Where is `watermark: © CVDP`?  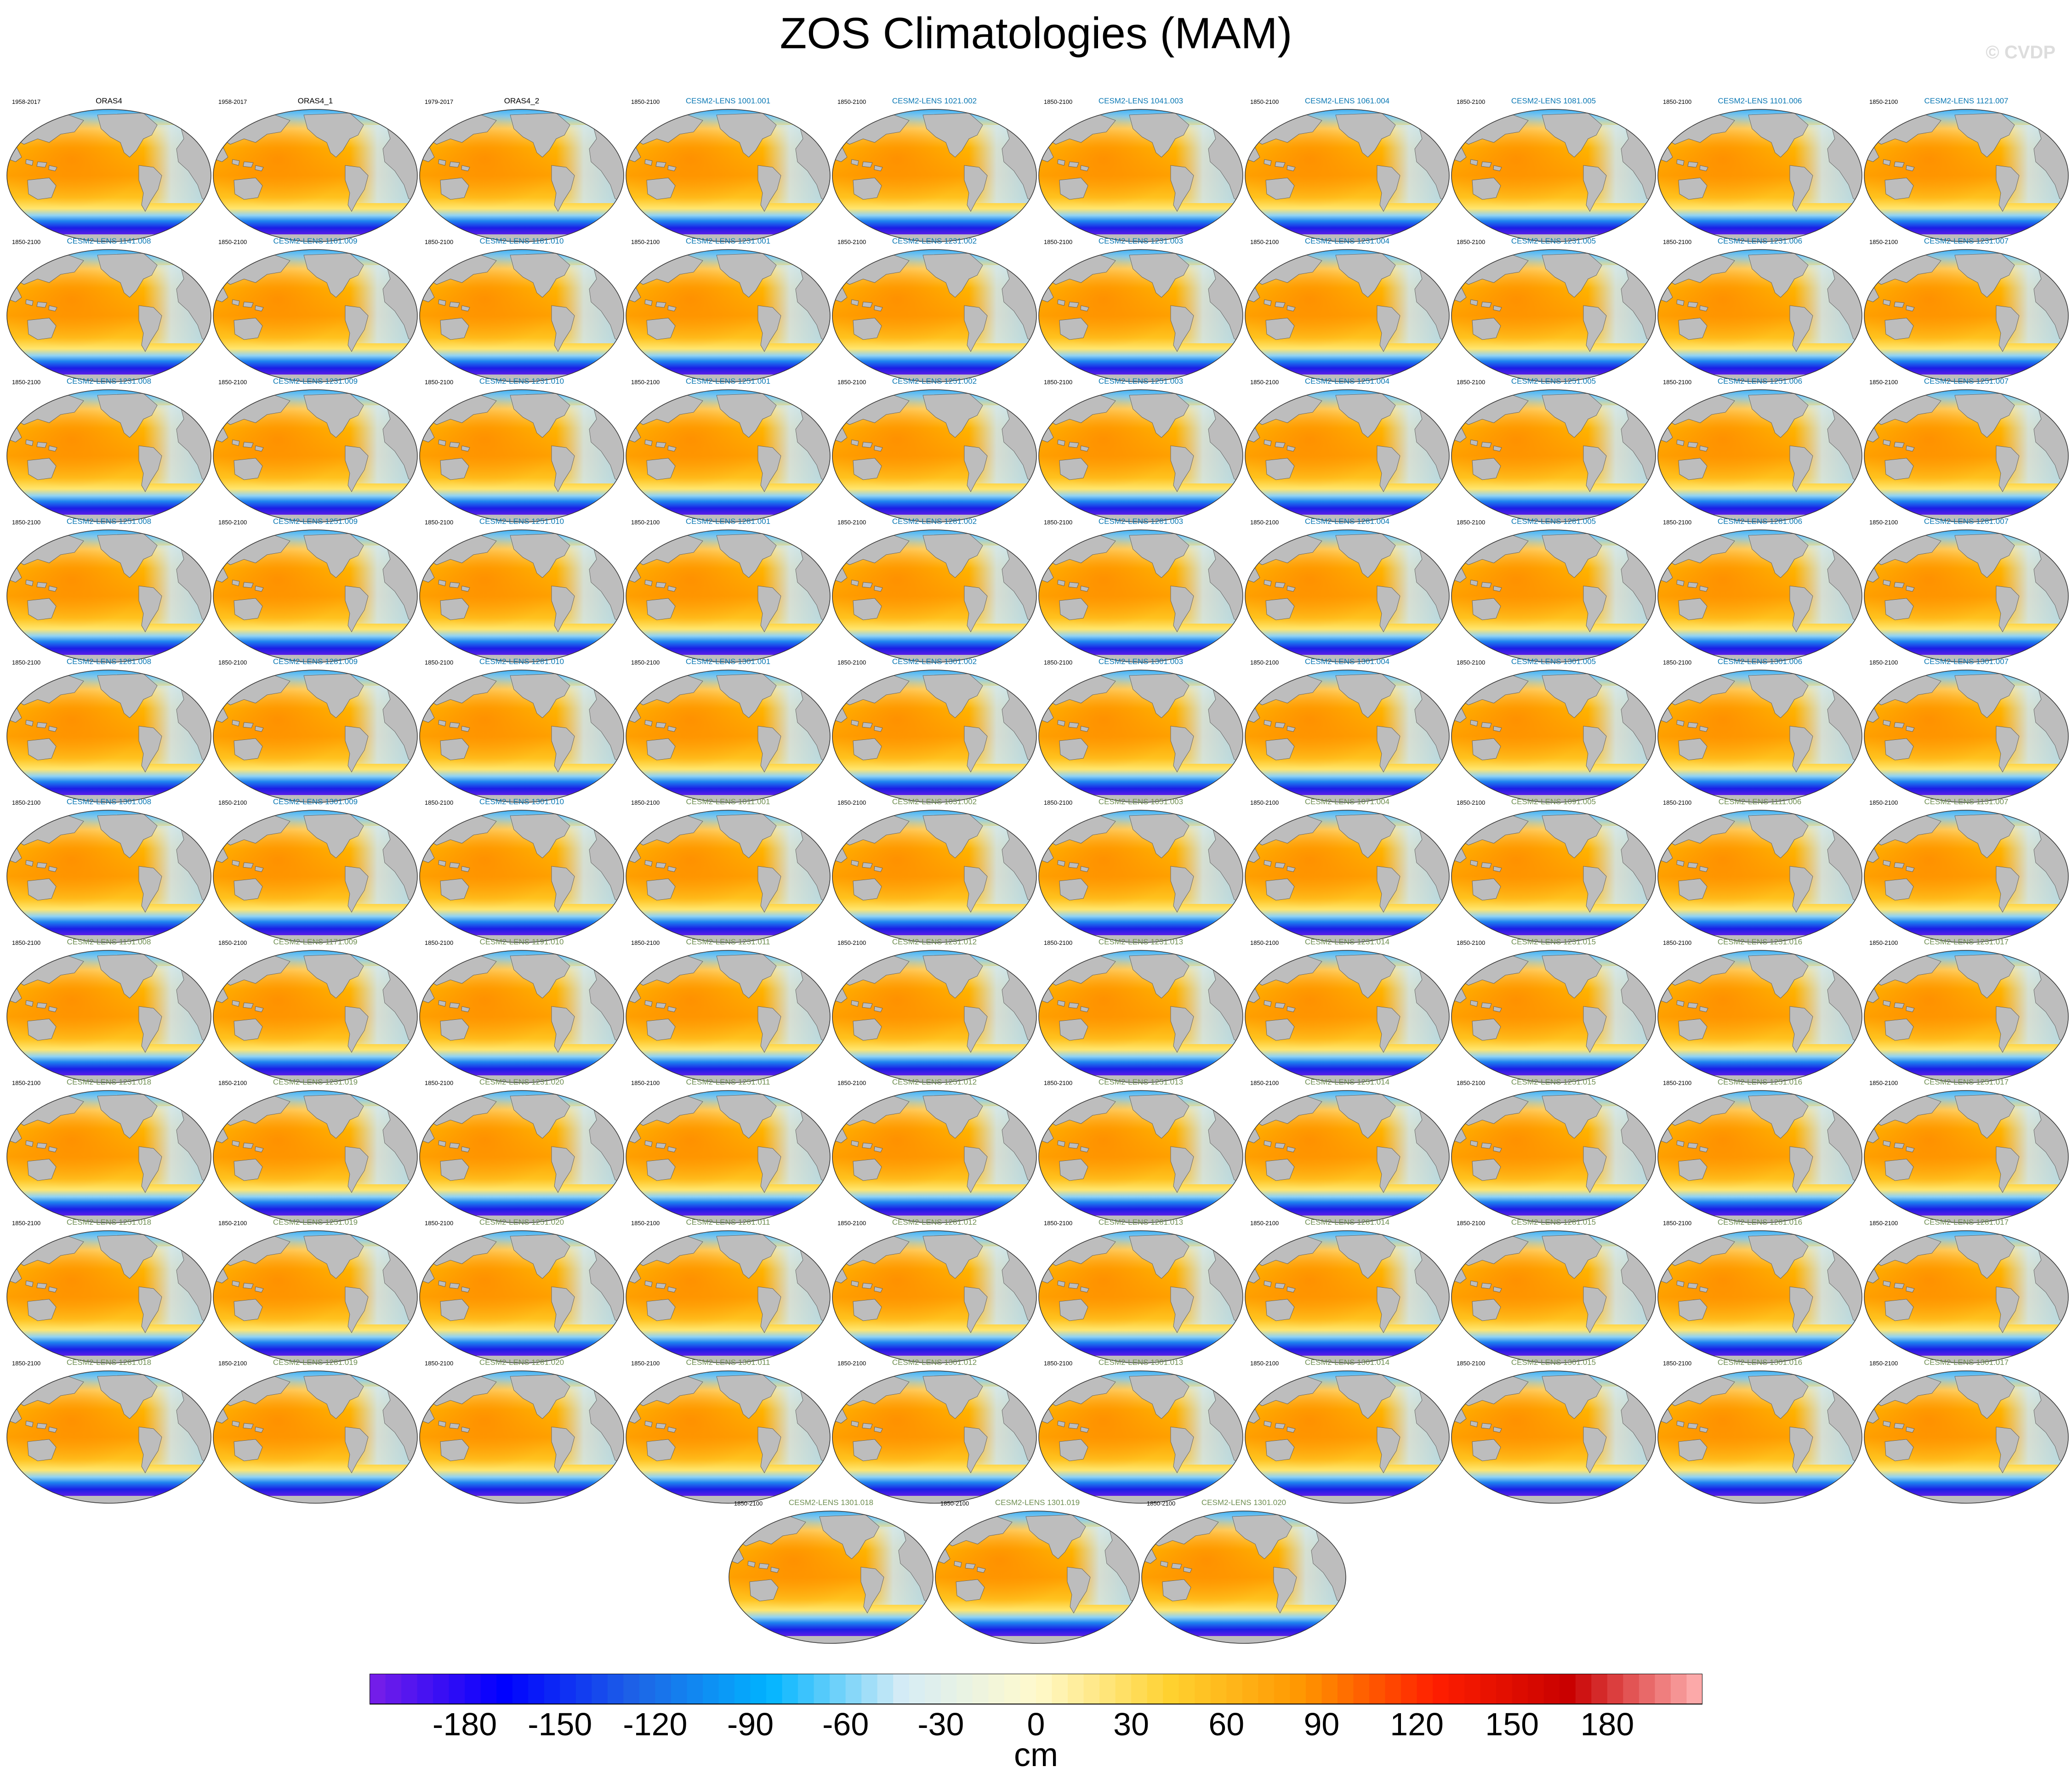
watermark: © CVDP is located at coordinates (2021, 52).